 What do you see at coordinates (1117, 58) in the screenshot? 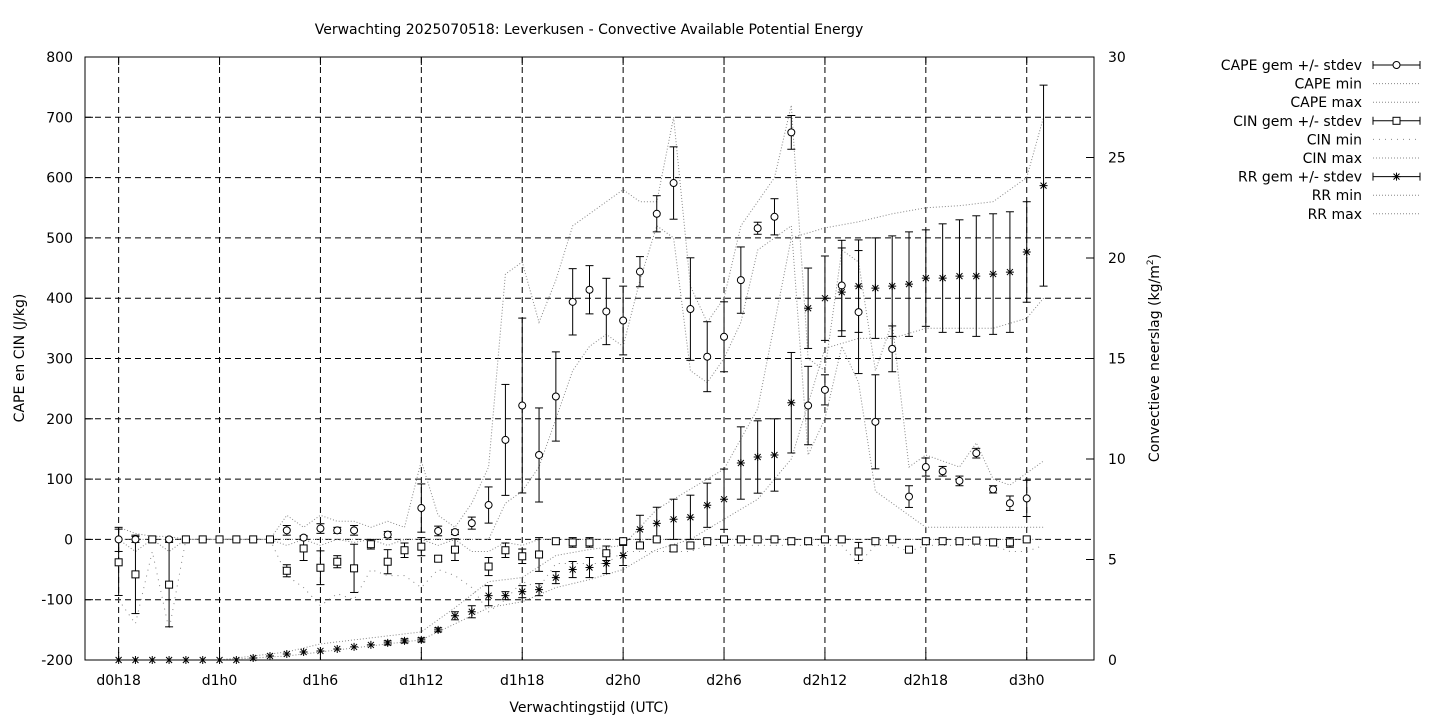
I see `y2-tick-label: 30` at bounding box center [1117, 58].